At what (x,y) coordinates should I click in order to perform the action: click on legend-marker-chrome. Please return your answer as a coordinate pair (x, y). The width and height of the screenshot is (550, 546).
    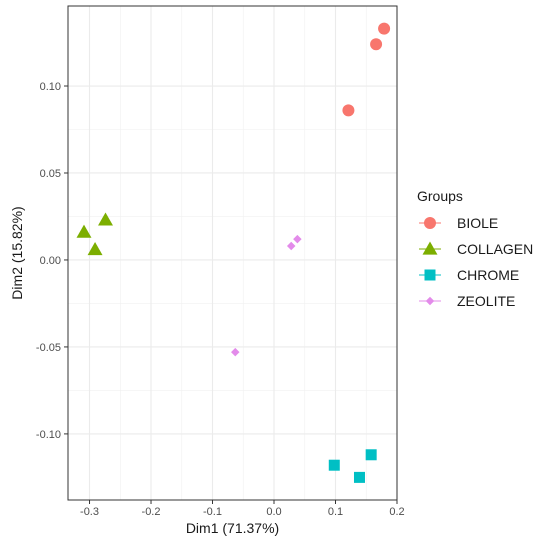
    Looking at the image, I should click on (430, 275).